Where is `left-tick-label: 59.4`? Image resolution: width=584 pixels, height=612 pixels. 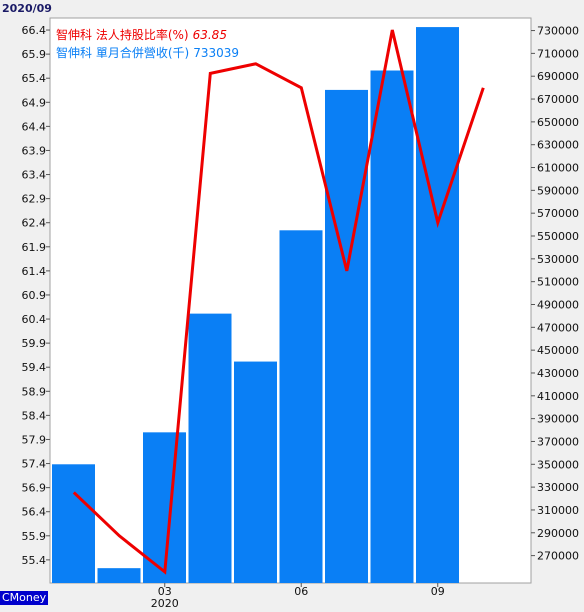 left-tick-label: 59.4 is located at coordinates (34, 367).